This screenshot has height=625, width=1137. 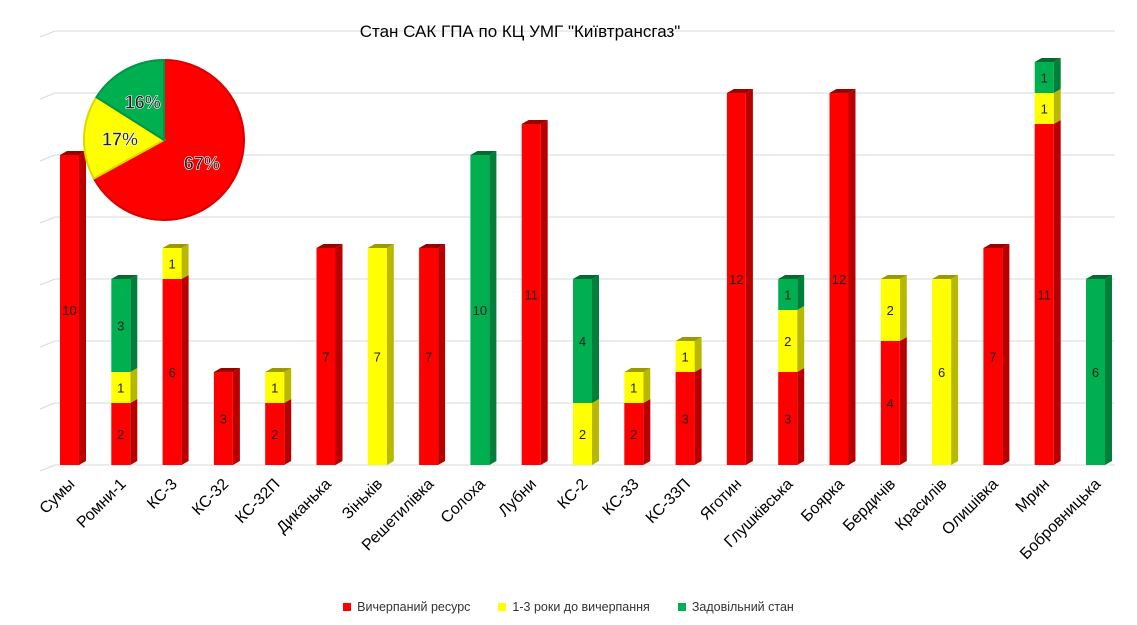 What do you see at coordinates (970, 507) in the screenshot?
I see `category-label: Олишівка` at bounding box center [970, 507].